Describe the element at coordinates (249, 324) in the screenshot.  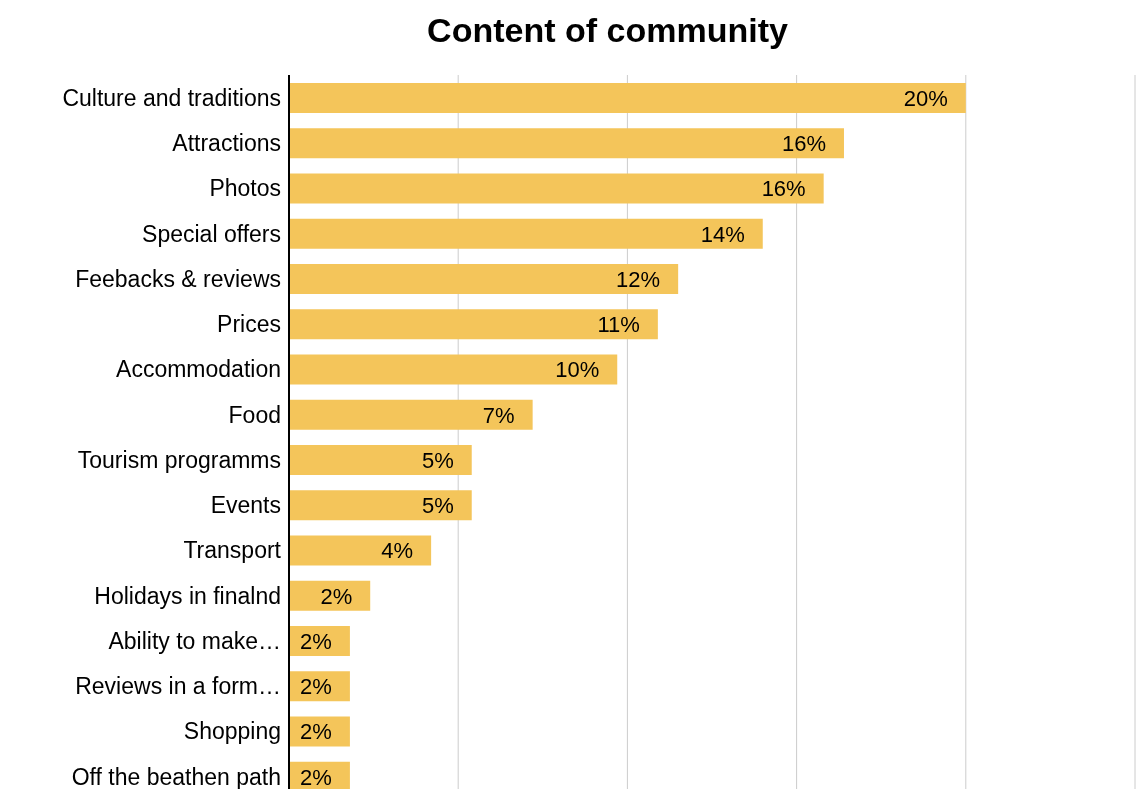
I see `y-tick-label: Prices` at that location.